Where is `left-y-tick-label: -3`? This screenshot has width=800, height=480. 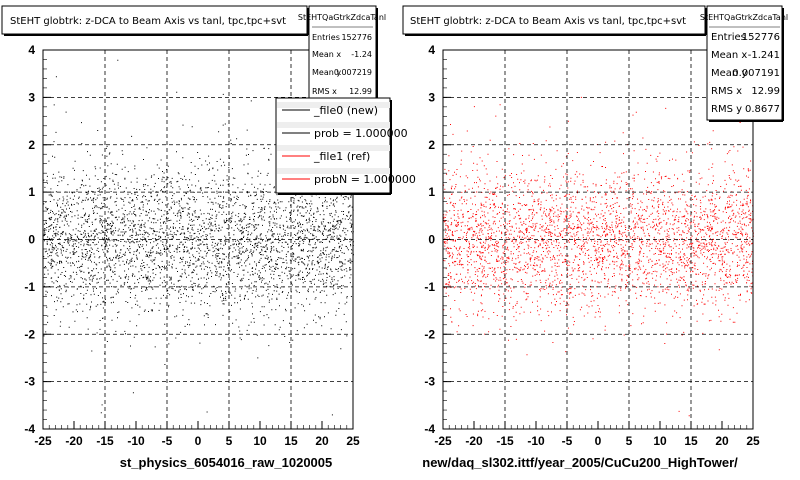 left-y-tick-label: -3 is located at coordinates (29, 382).